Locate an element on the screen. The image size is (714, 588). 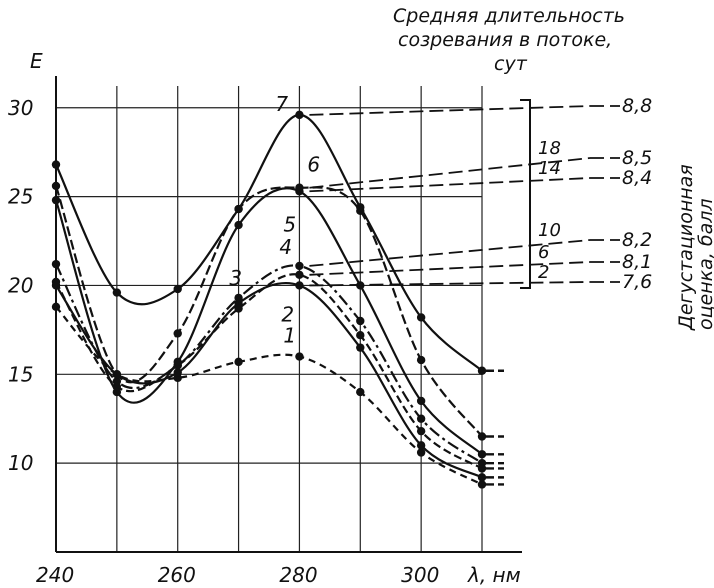
header-line-2: созревания в потоке, is located at coordinates (505, 40).